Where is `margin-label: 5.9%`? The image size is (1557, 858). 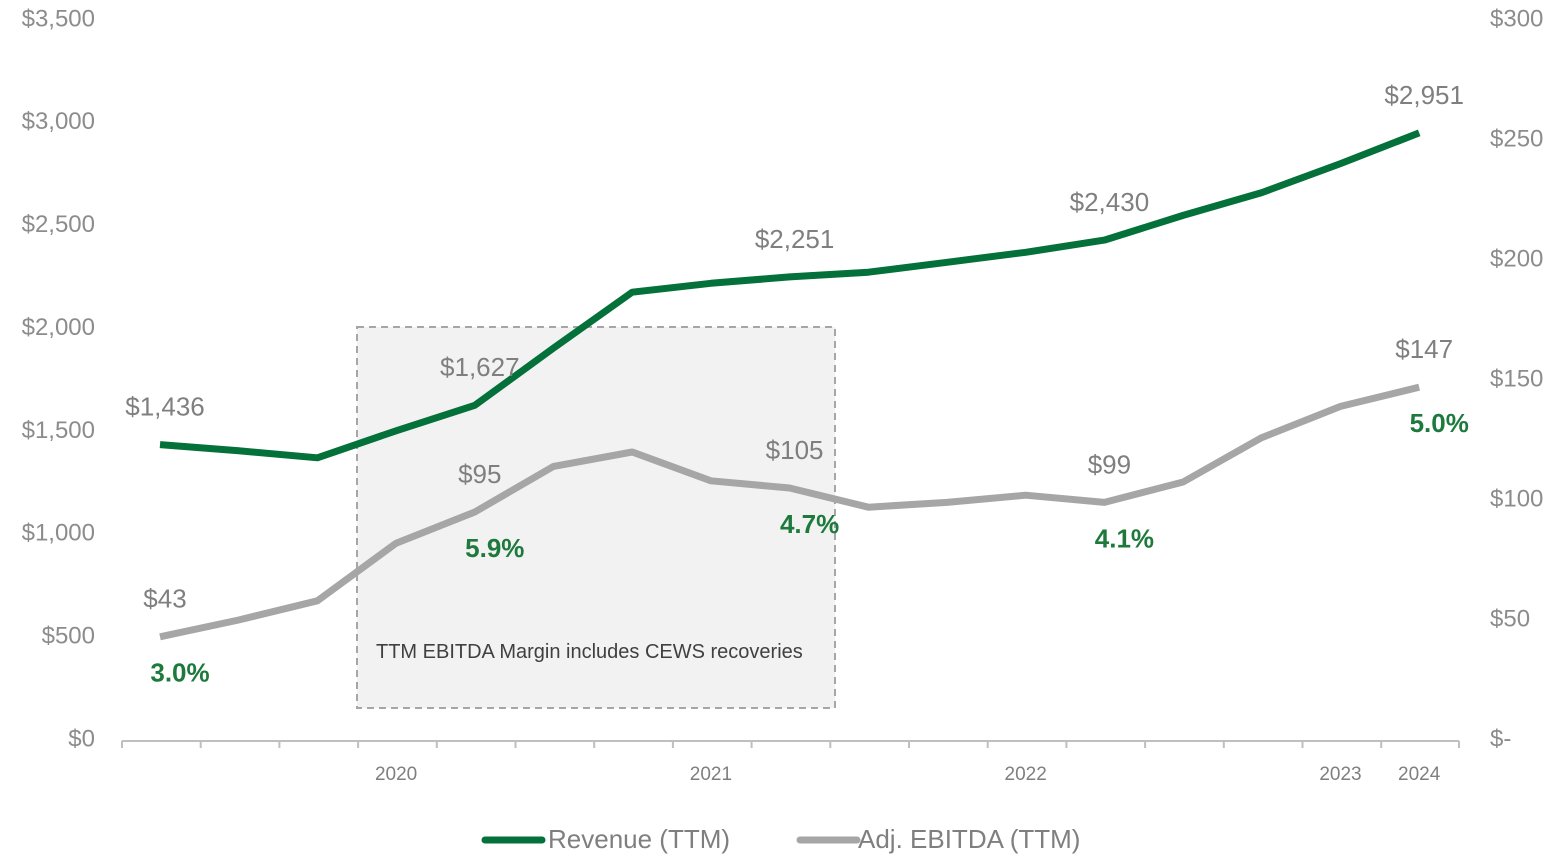 margin-label: 5.9% is located at coordinates (494, 548).